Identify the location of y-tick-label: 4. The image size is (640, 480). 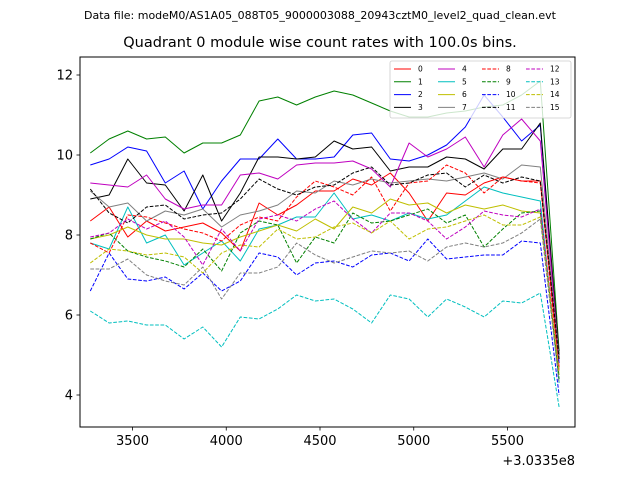
(69, 396).